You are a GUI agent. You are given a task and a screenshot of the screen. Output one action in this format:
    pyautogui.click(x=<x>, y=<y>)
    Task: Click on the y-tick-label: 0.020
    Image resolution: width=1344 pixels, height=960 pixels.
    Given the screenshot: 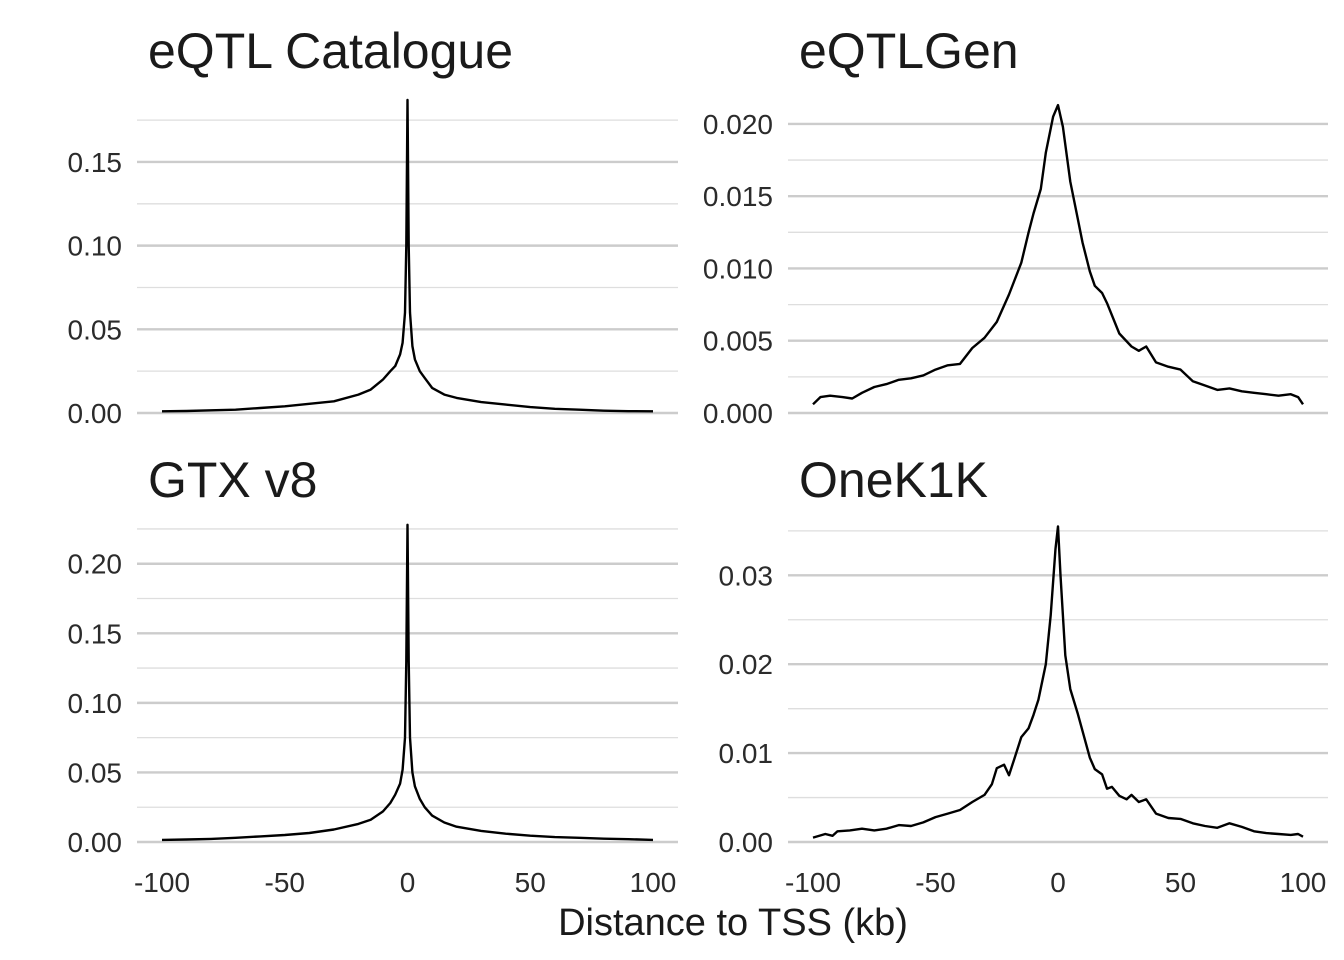 What is the action you would take?
    pyautogui.click(x=738, y=124)
    